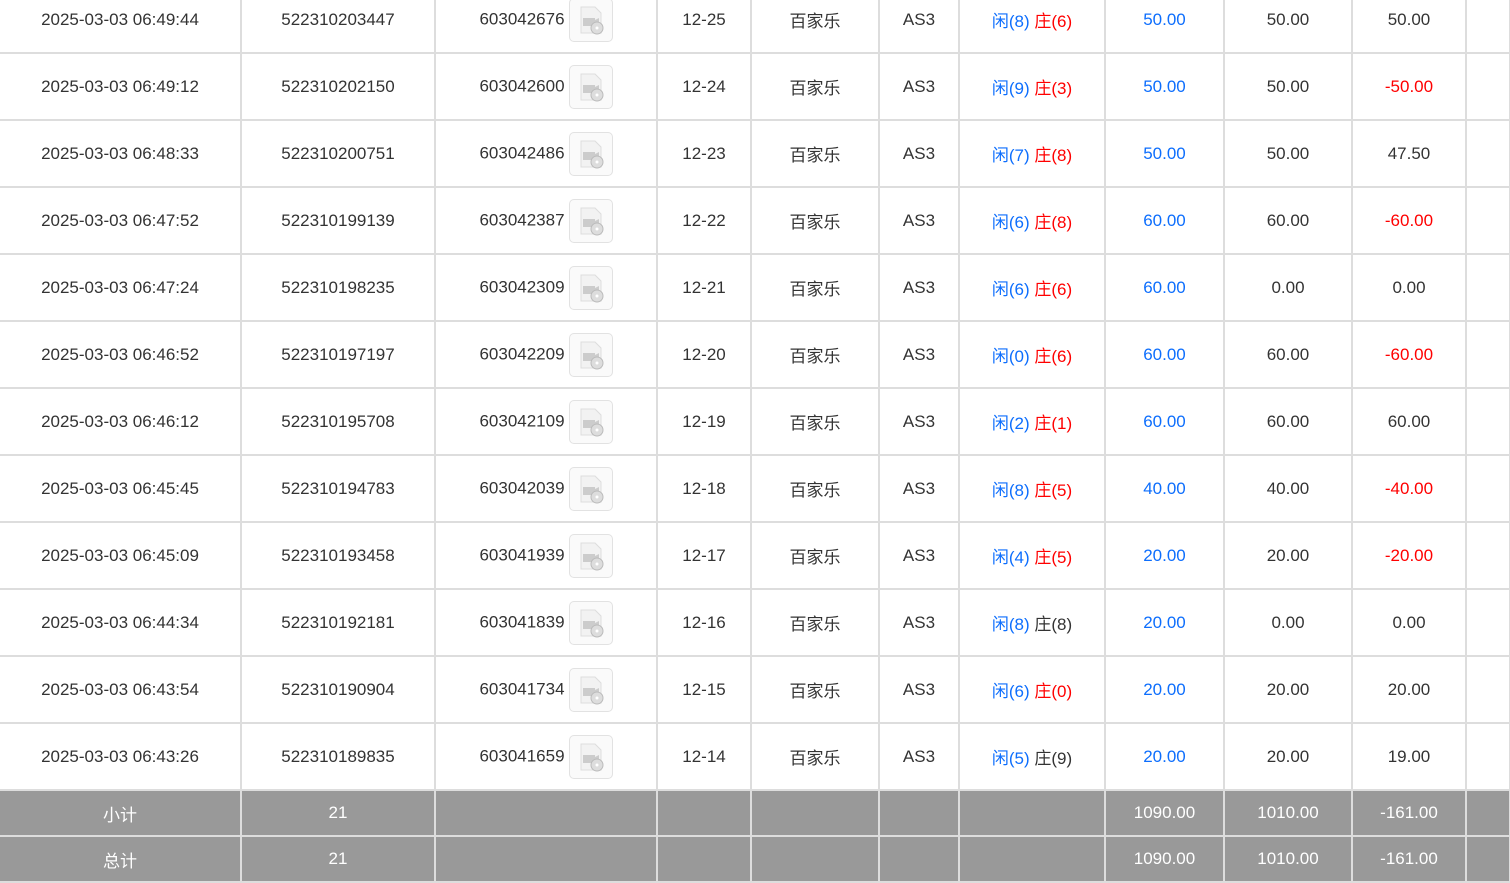 The width and height of the screenshot is (1510, 883). Describe the element at coordinates (121, 154) in the screenshot. I see `bet-time: 2025-03-03 06:48:33` at that location.